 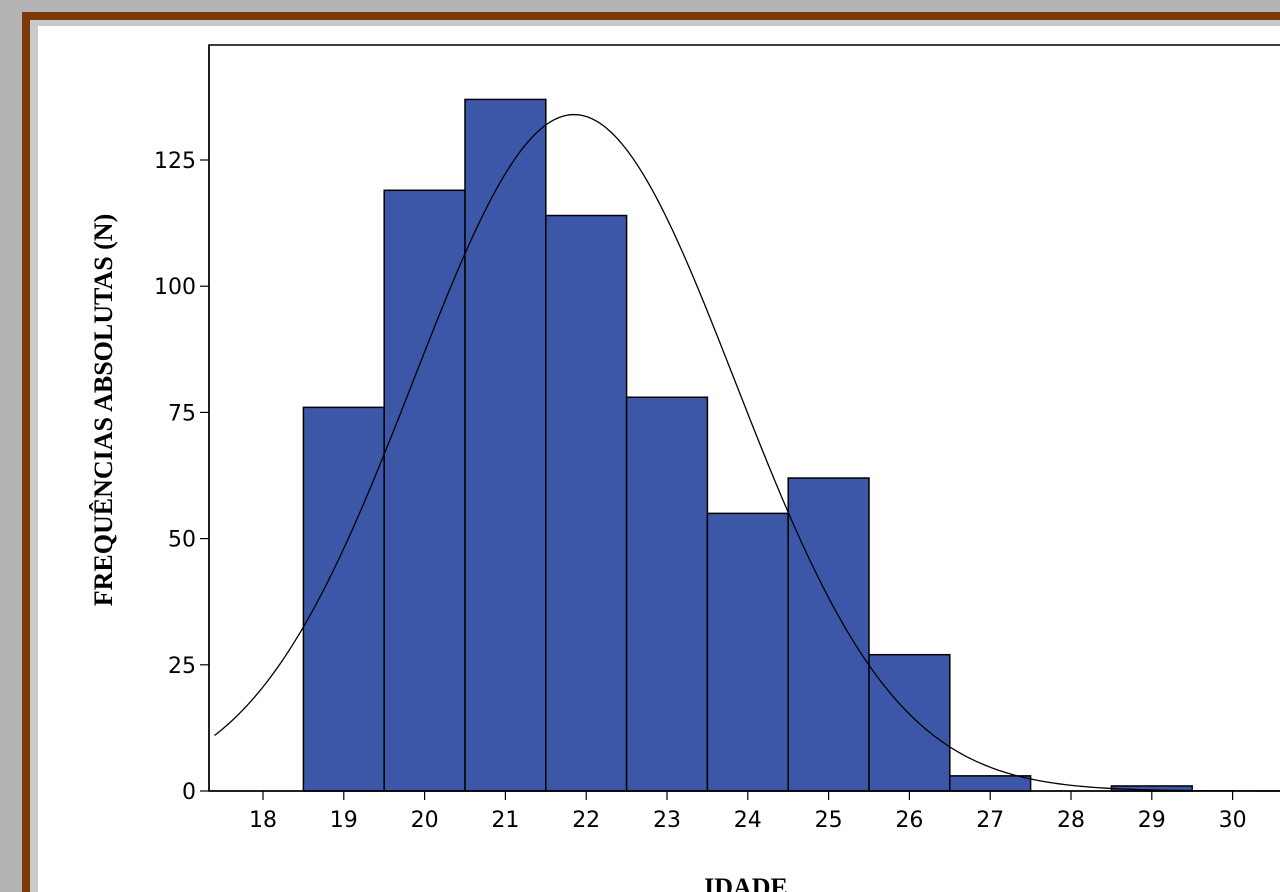 What do you see at coordinates (182, 666) in the screenshot?
I see `y-tick-label: 25` at bounding box center [182, 666].